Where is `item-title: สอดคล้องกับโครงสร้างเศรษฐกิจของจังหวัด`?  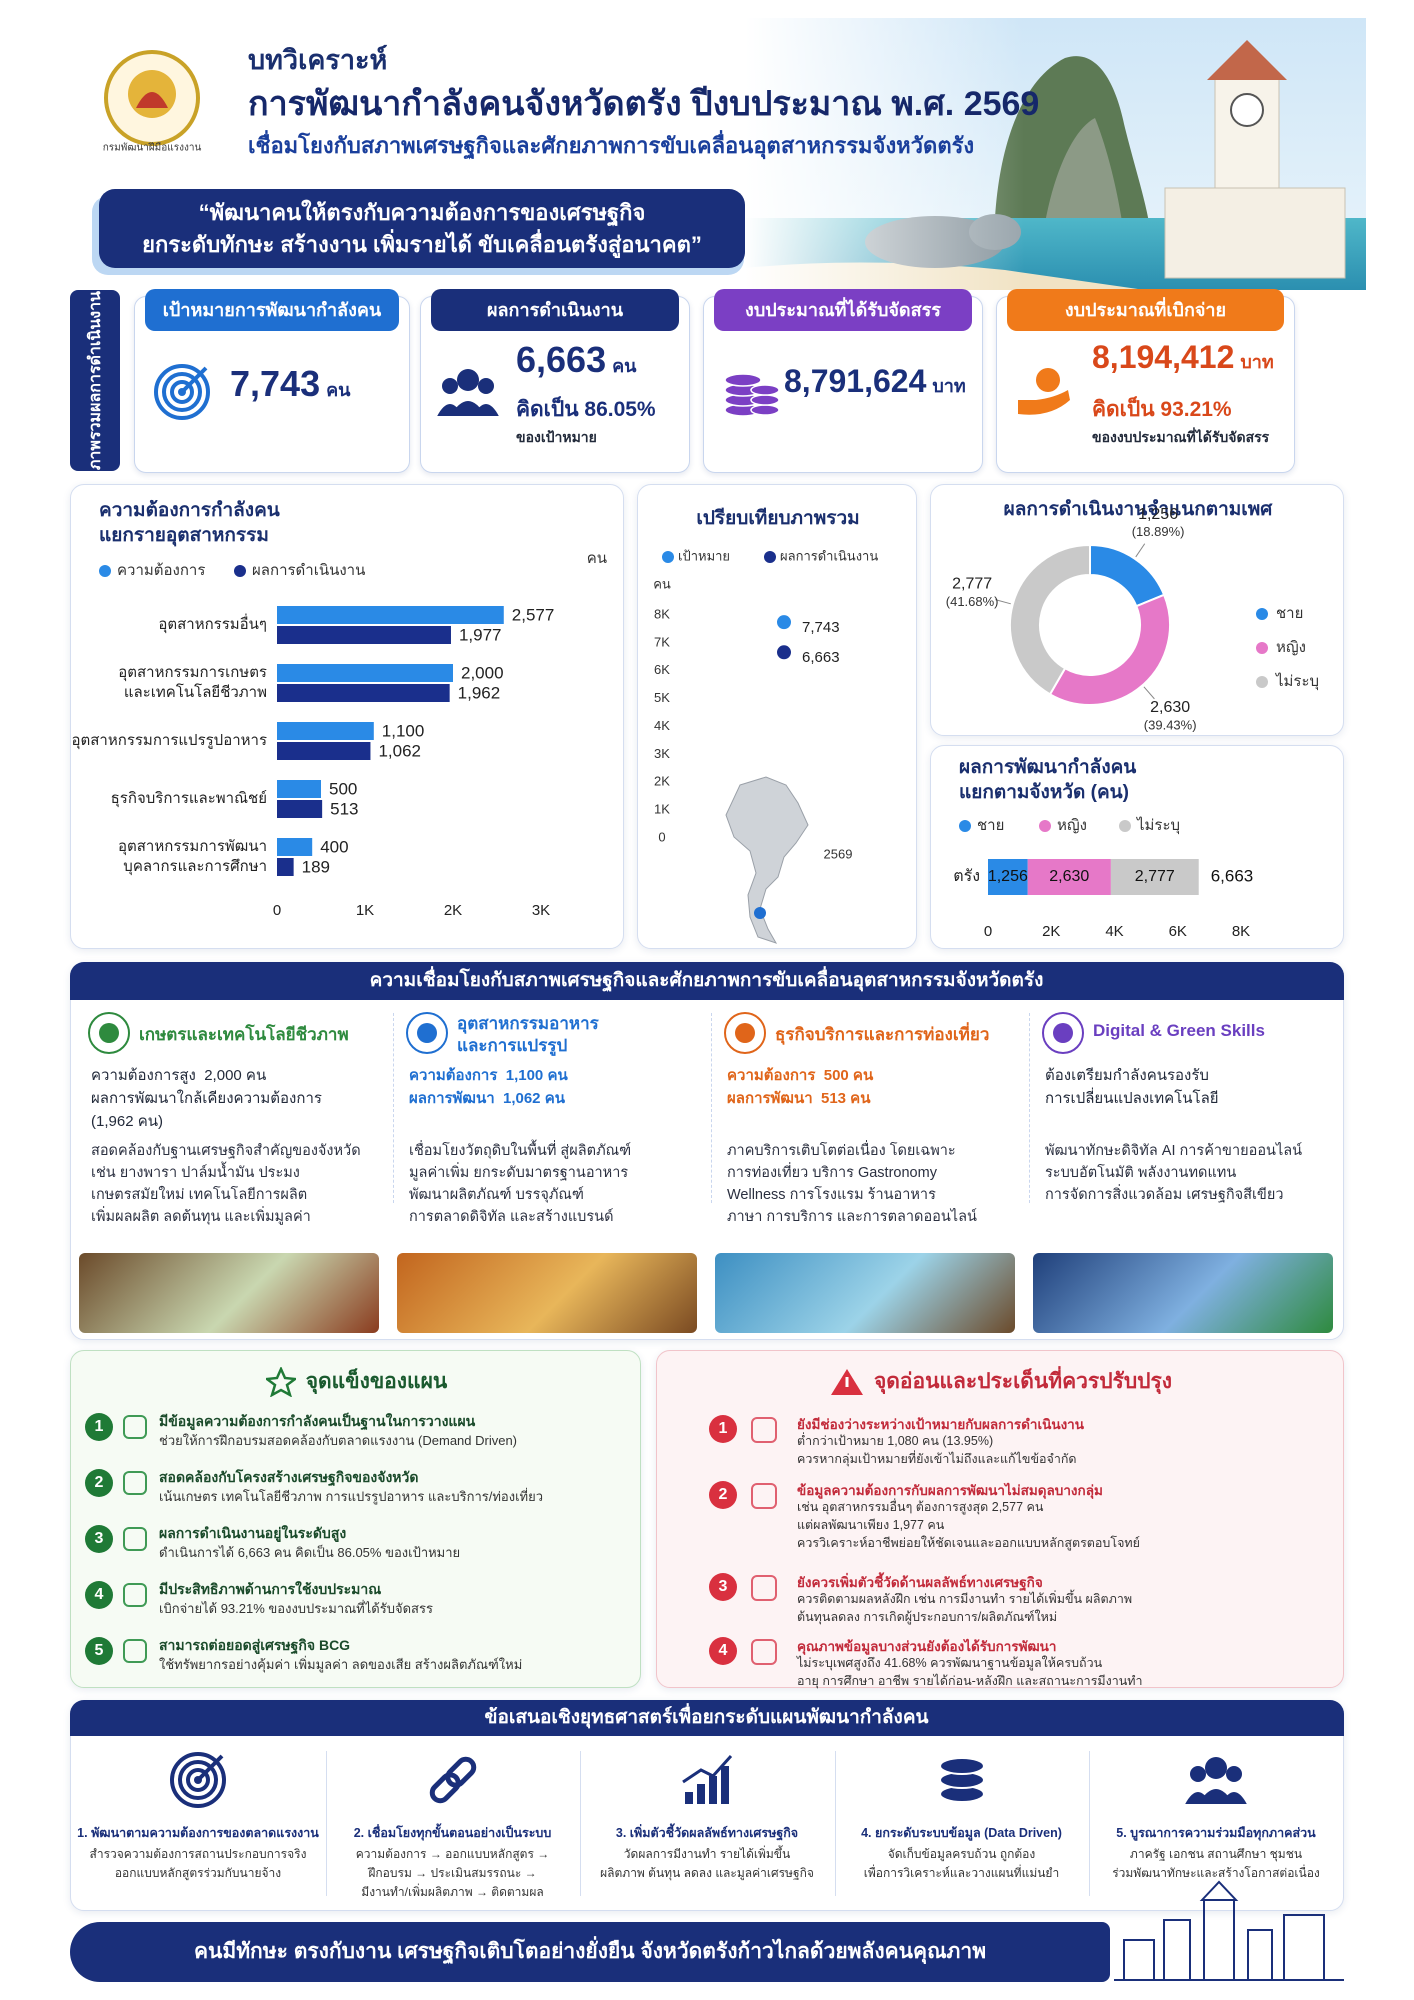
item-title: สอดคล้องกับโครงสร้างเศรษฐกิจของจังหวัด is located at coordinates (289, 1477).